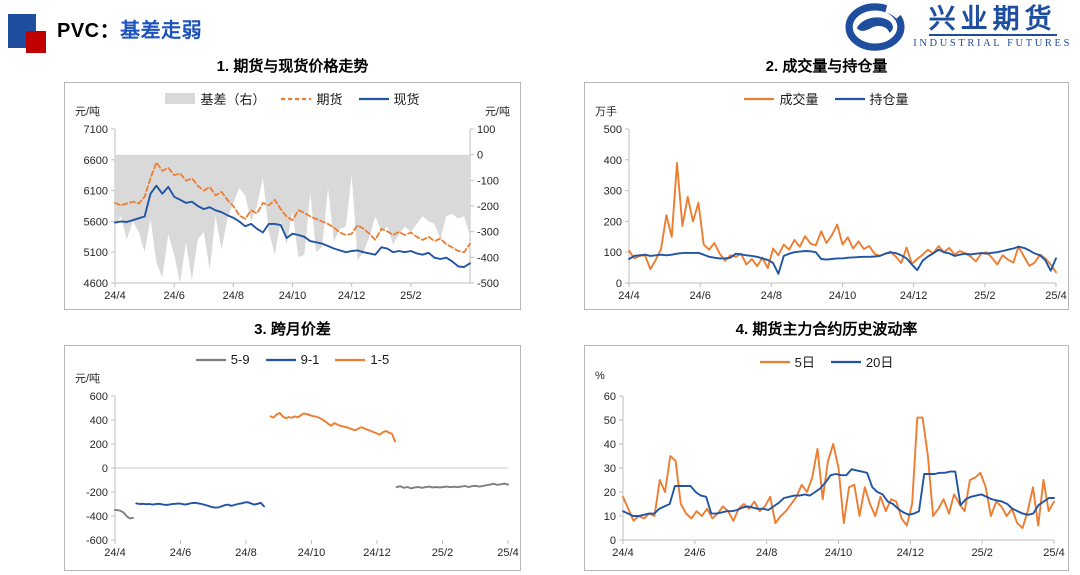 The image size is (1080, 575). I want to click on right-y-tick-label: -100, so click(488, 181).